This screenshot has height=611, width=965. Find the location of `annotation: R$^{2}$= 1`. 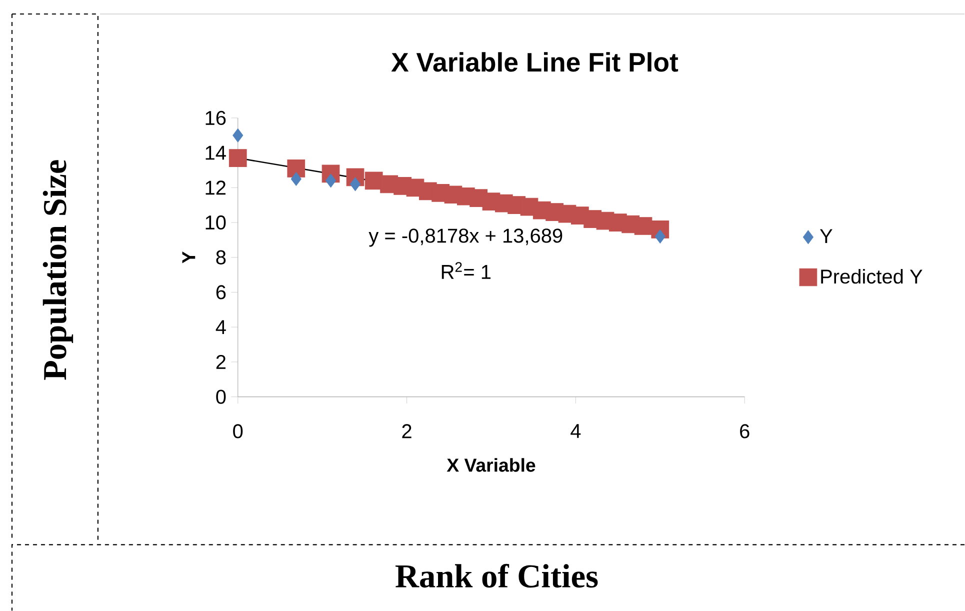

annotation: R$^{2}$= 1 is located at coordinates (466, 270).